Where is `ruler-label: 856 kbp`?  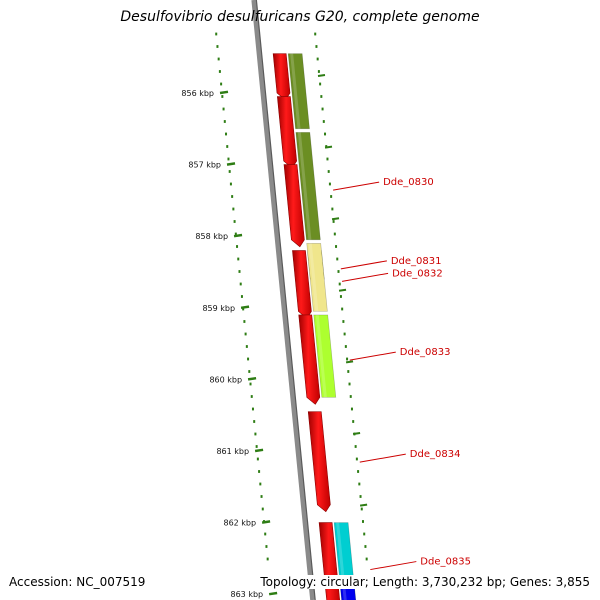
ruler-label: 856 kbp is located at coordinates (197, 93).